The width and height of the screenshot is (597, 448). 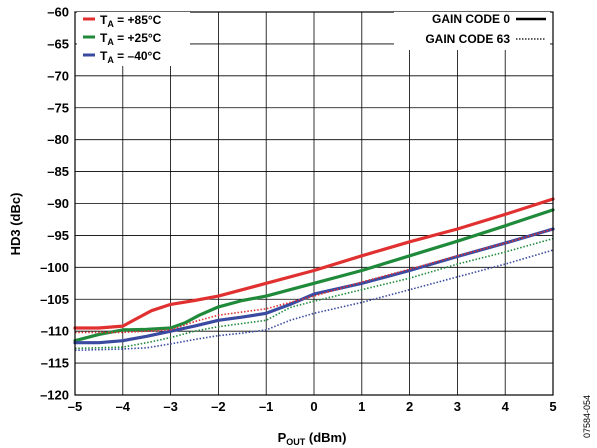 I want to click on legend-m40c-main: T, so click(x=104, y=56).